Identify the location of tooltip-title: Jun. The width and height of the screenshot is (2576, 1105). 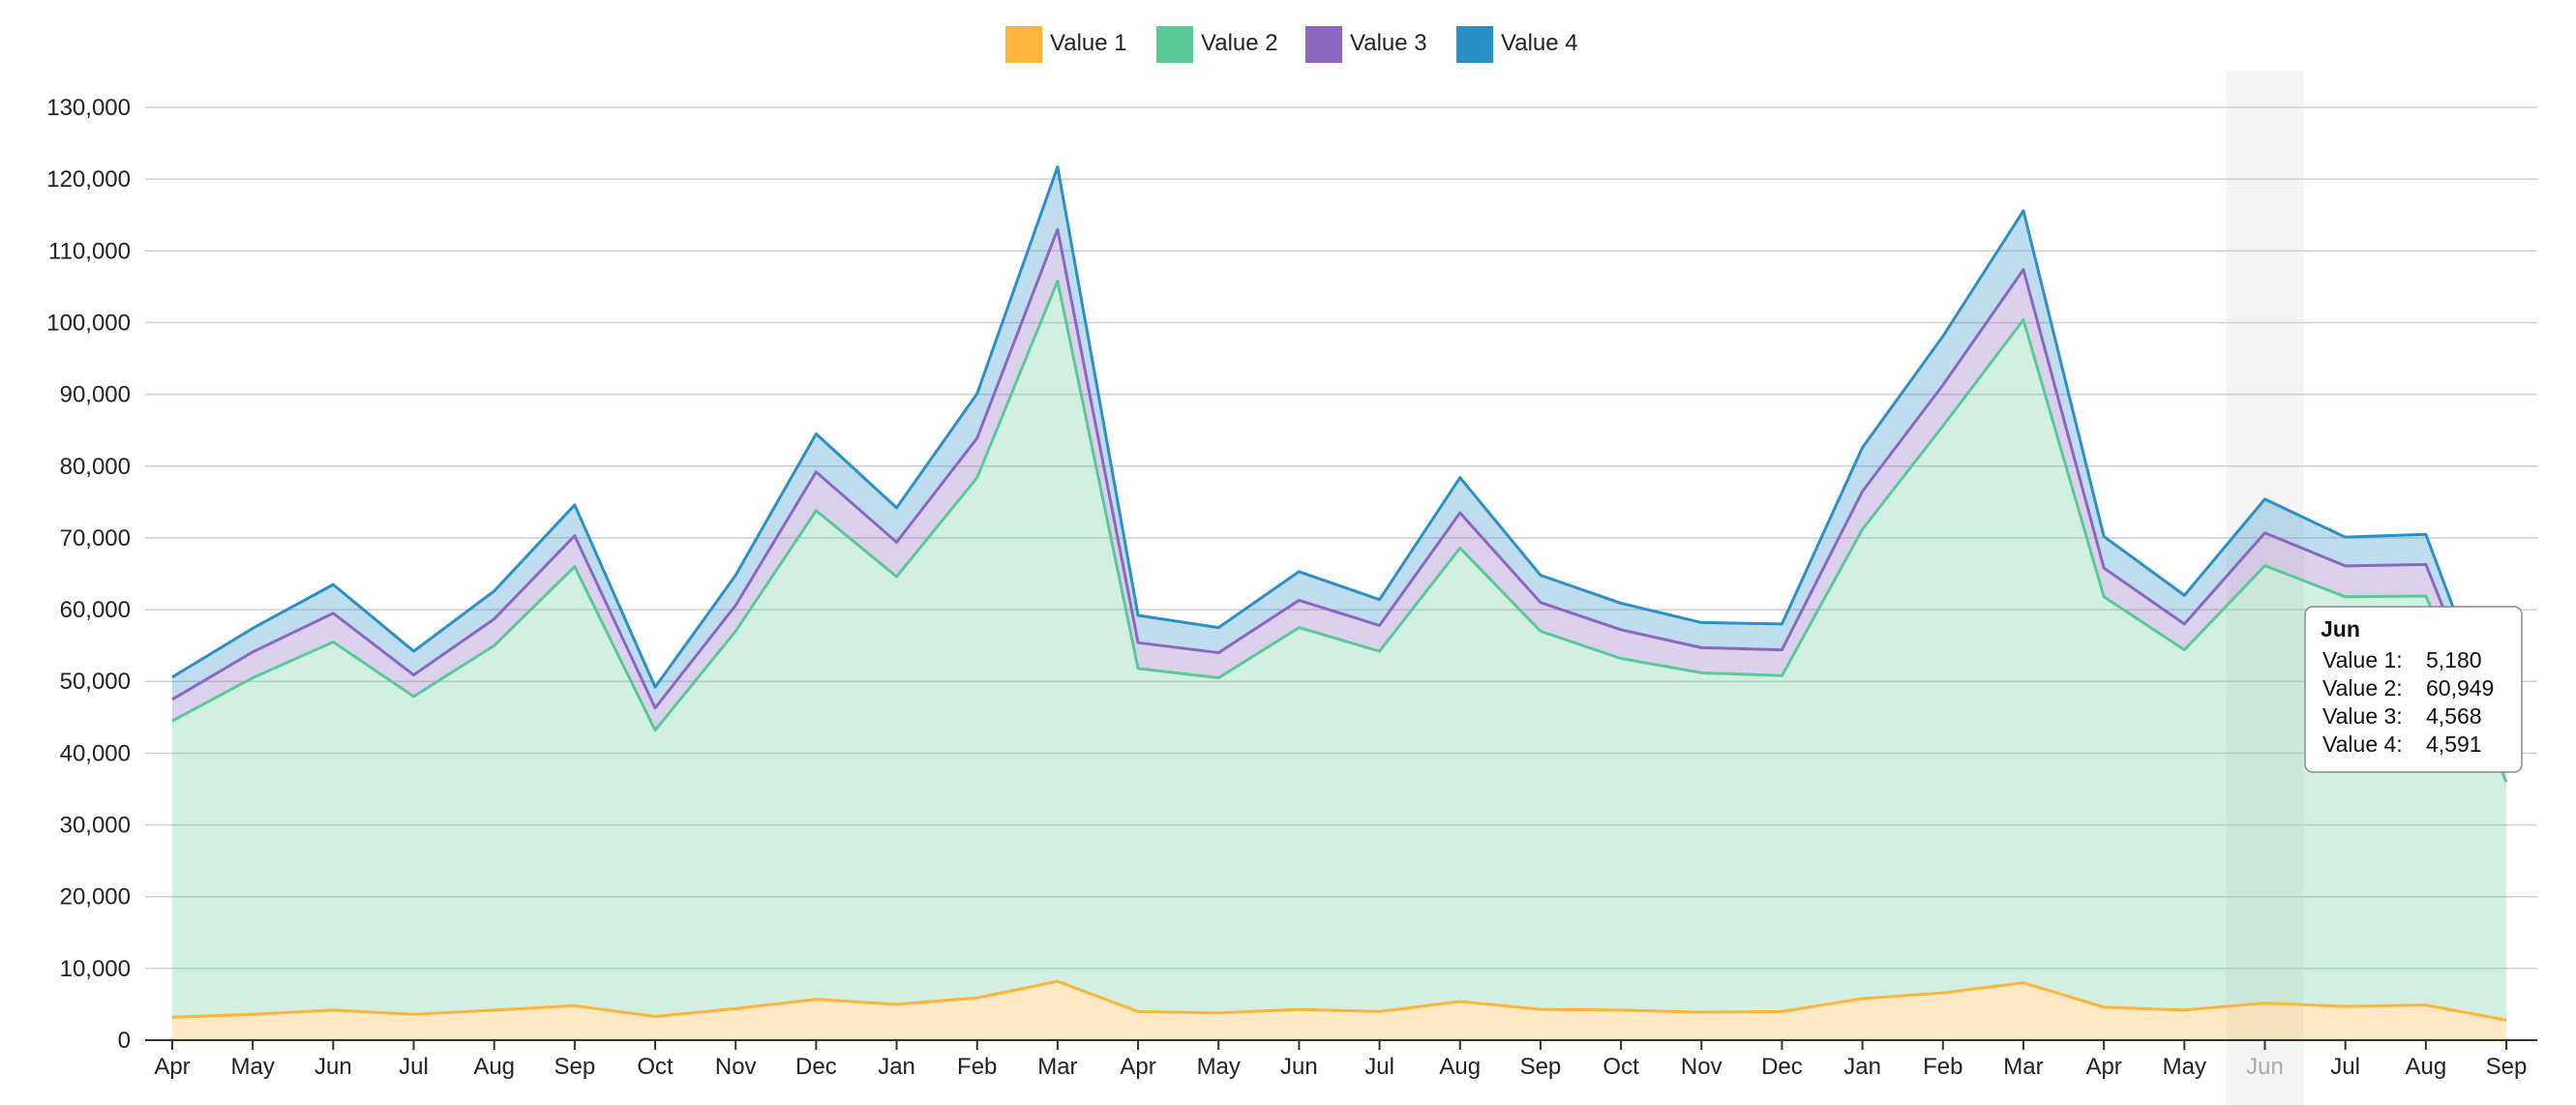
(2340, 629).